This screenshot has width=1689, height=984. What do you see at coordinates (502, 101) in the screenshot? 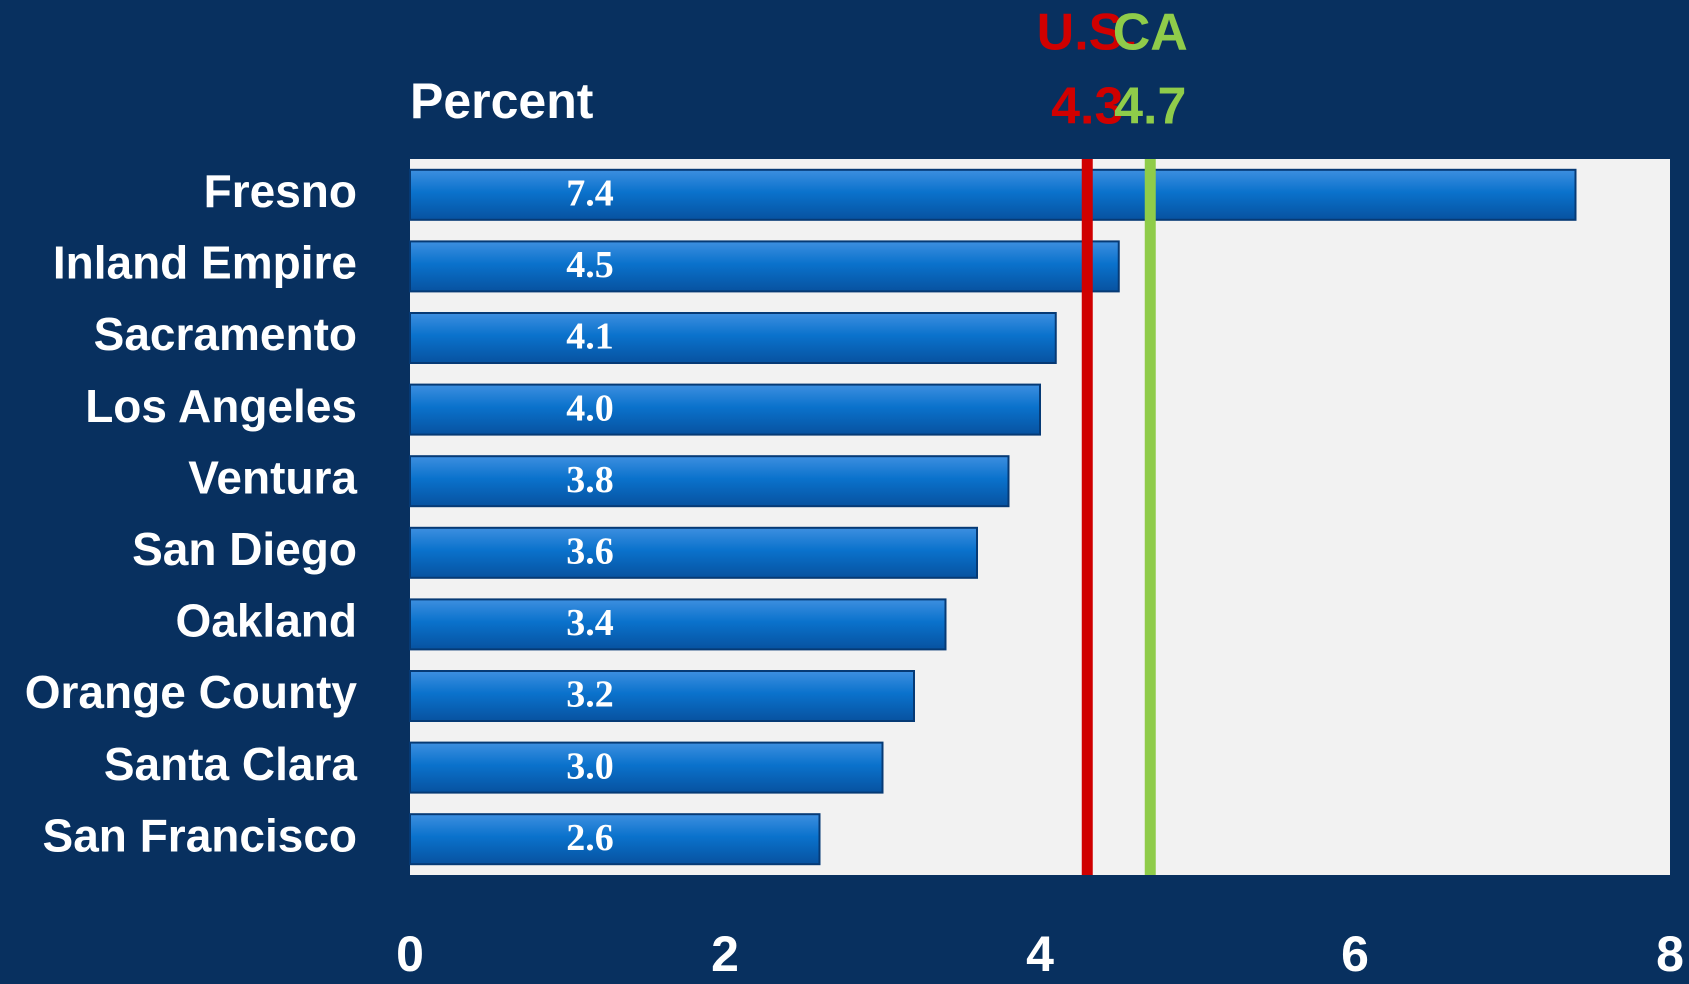
I see `axis-label: Percent` at bounding box center [502, 101].